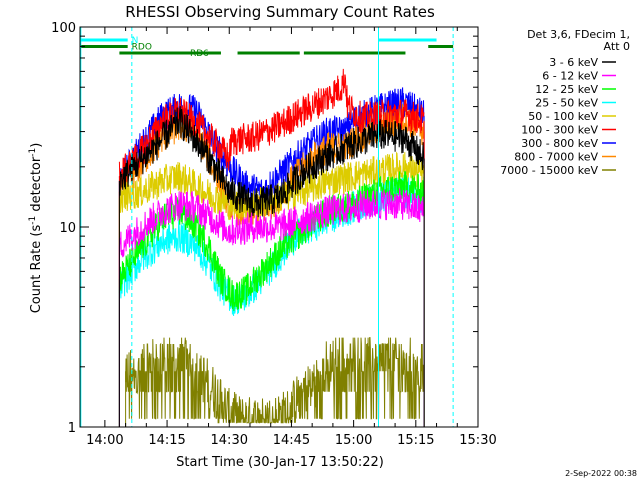 The image size is (640, 484). I want to click on x-tick-label: 15:30, so click(477, 440).